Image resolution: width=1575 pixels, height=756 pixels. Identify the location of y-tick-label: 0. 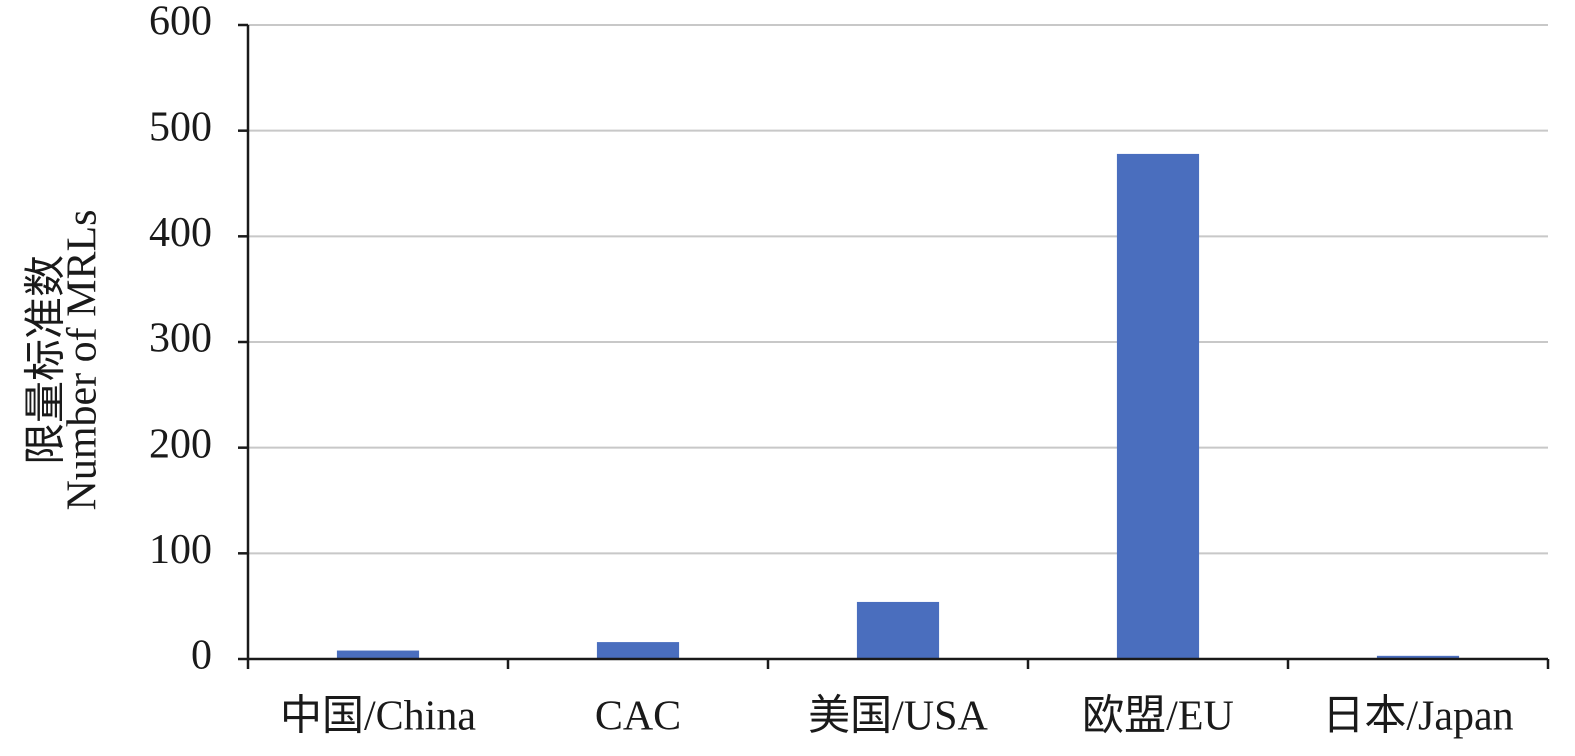
(201, 656).